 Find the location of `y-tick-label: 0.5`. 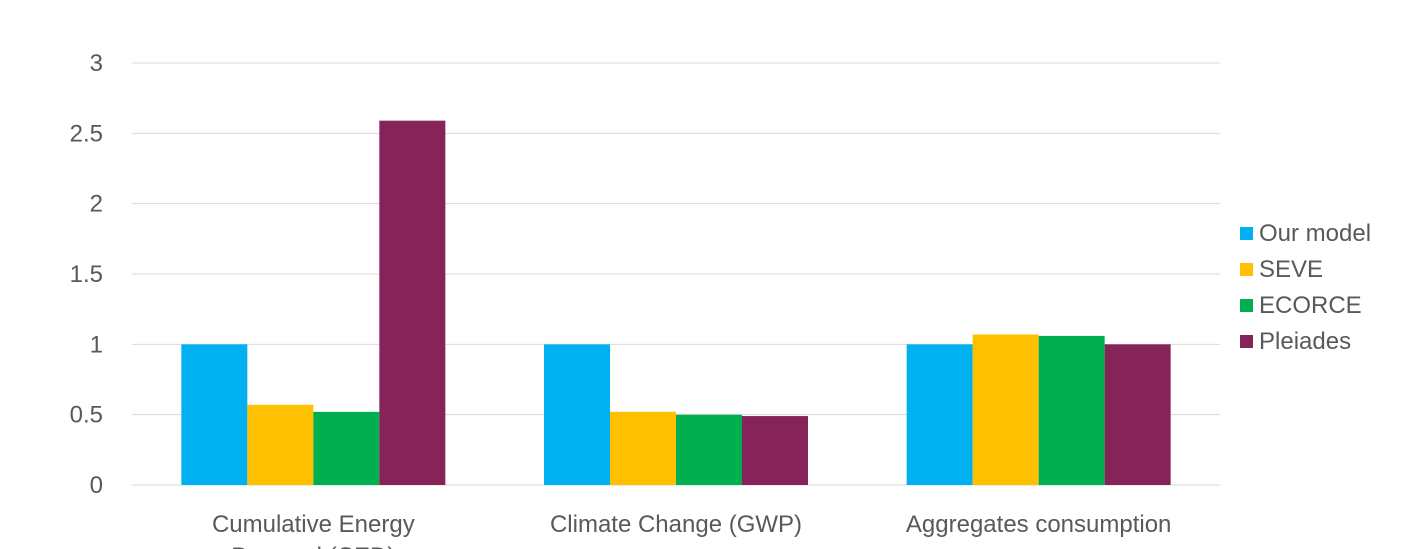

y-tick-label: 0.5 is located at coordinates (86, 415).